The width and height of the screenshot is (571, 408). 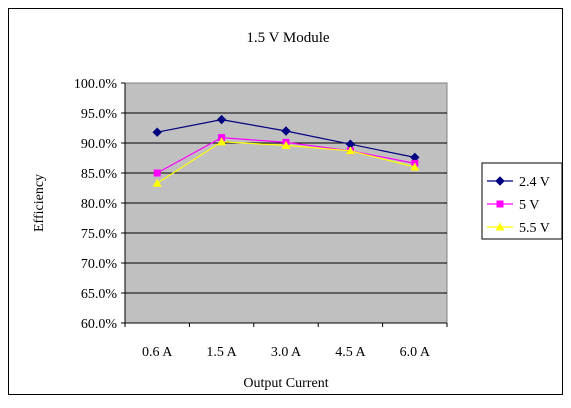 What do you see at coordinates (286, 138) in the screenshot?
I see `series-2-4-v` at bounding box center [286, 138].